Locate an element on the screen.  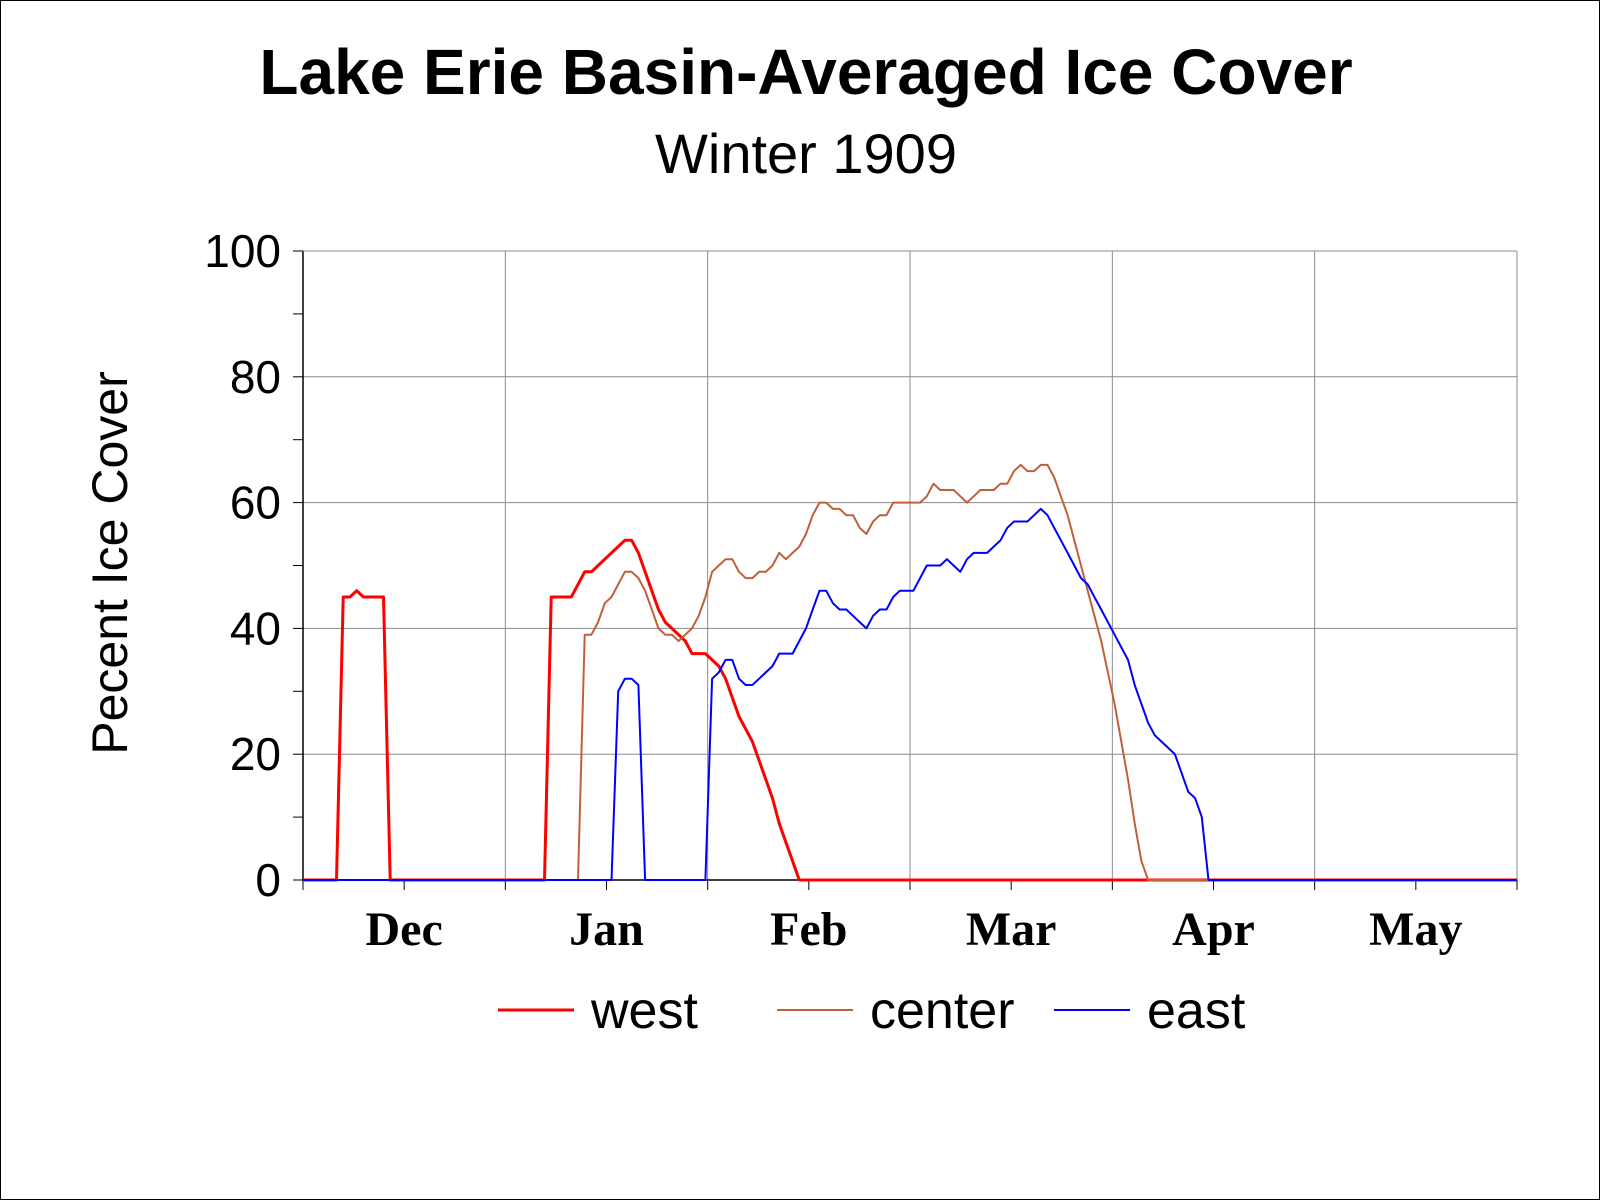
y-axis-label: Pecent Ice Cover is located at coordinates (110, 563).